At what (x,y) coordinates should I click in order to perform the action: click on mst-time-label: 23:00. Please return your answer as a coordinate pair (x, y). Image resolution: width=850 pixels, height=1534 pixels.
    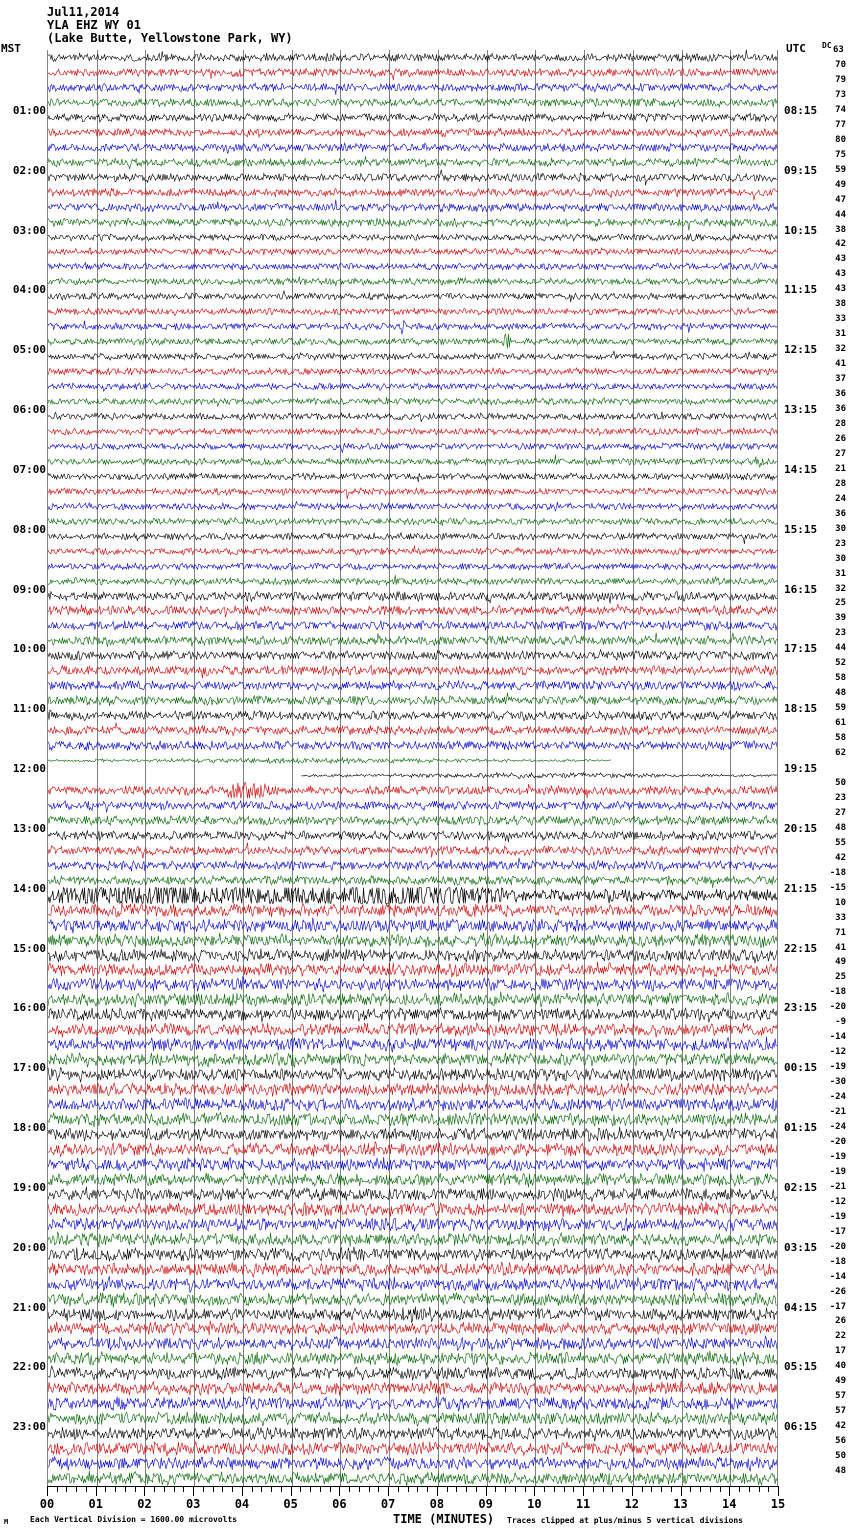
    Looking at the image, I should click on (29, 1427).